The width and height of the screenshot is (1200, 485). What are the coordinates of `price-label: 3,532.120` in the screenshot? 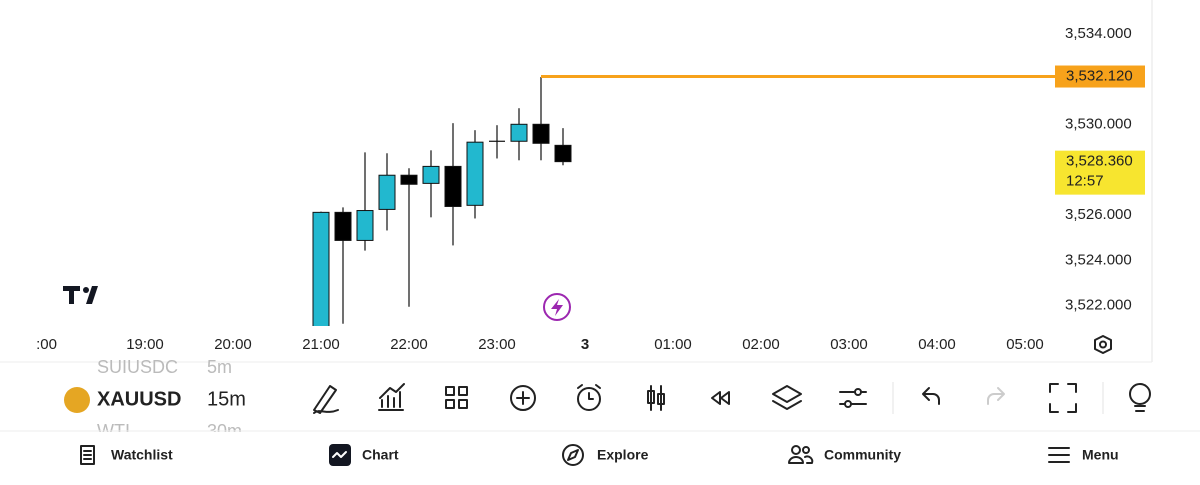 It's located at (1099, 75).